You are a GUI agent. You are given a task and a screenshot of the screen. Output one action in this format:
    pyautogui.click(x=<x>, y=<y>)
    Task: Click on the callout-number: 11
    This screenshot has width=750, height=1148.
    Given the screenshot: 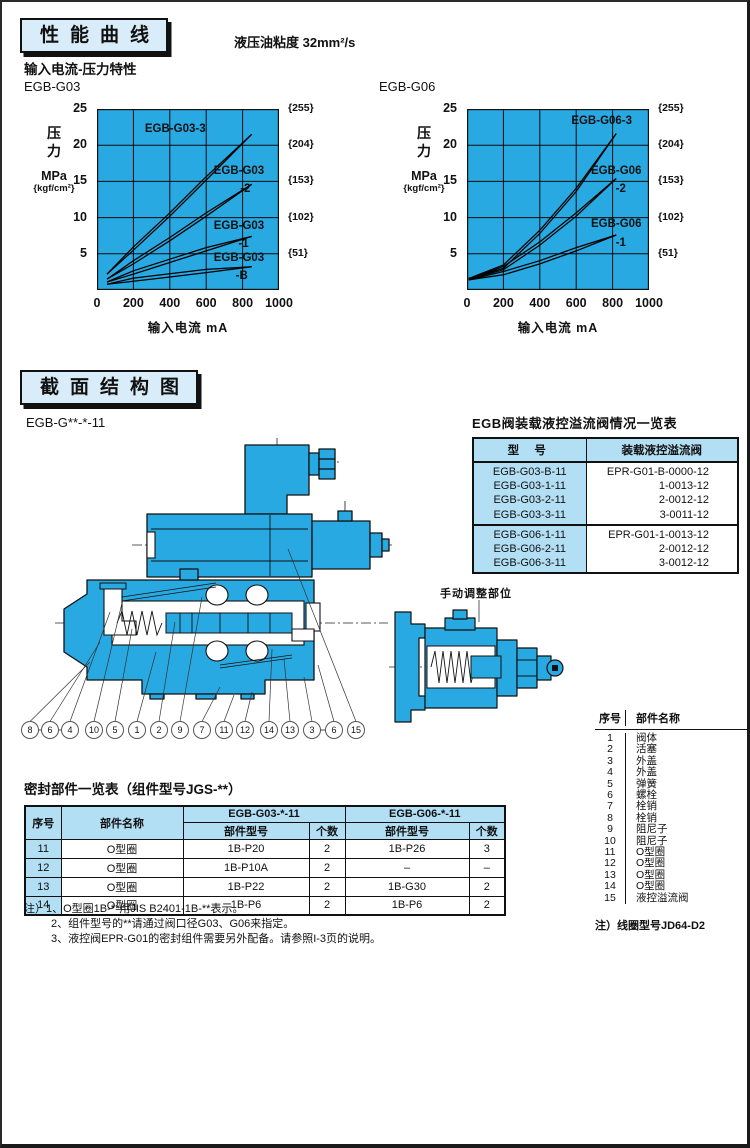 What is the action you would take?
    pyautogui.click(x=223, y=730)
    